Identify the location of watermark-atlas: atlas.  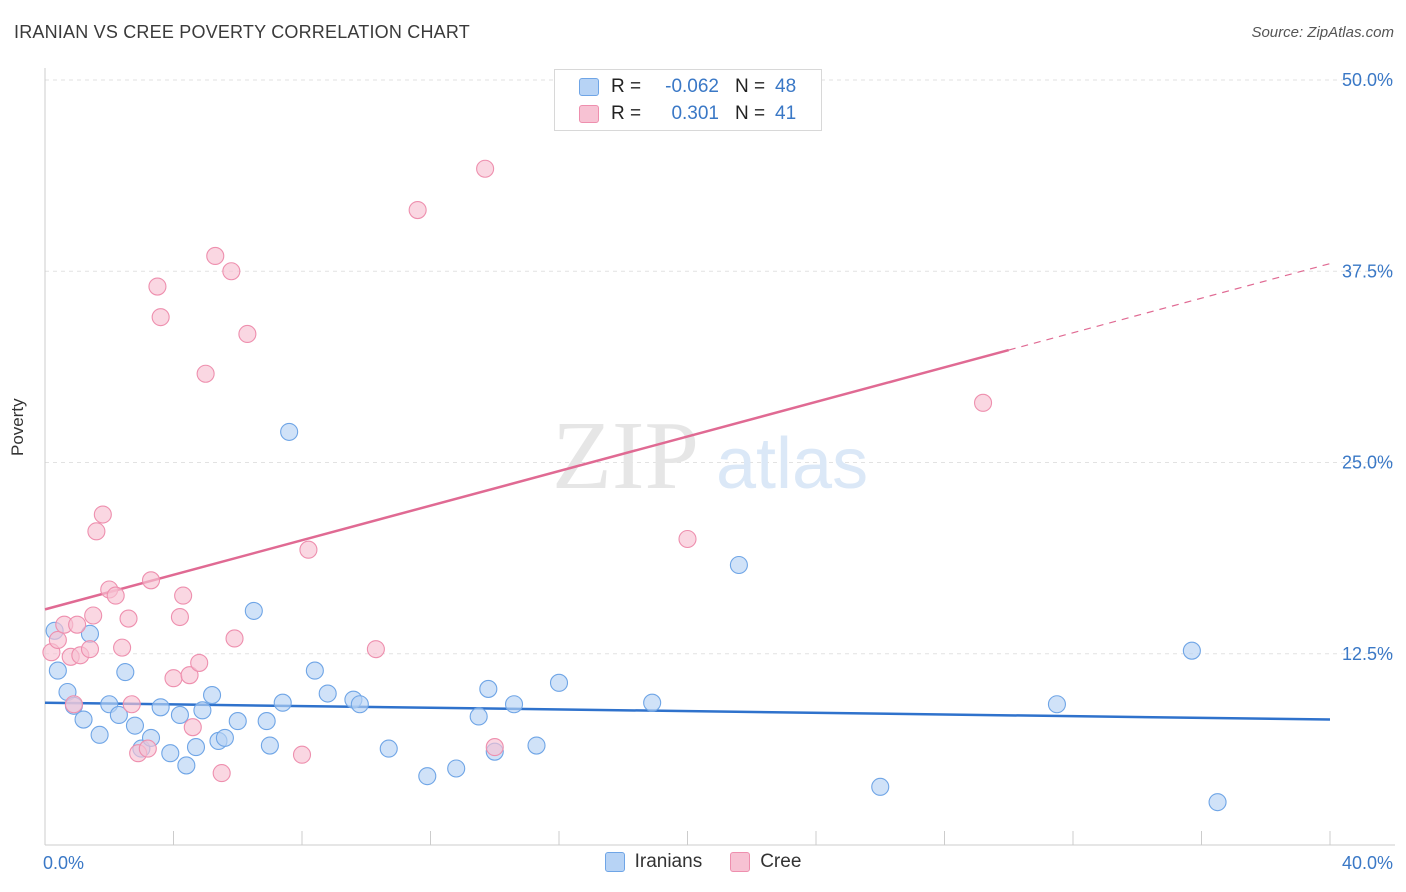
(792, 464).